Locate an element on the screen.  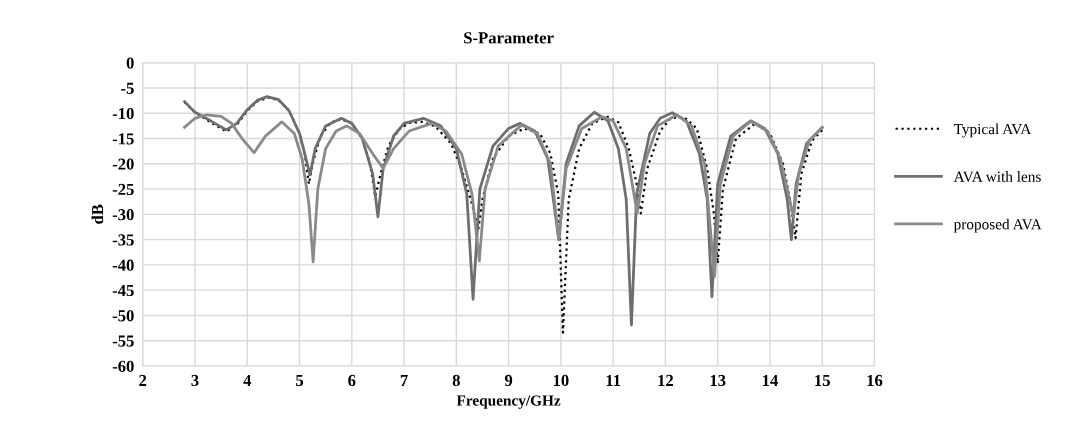
y-tick-label: -50 is located at coordinates (123, 316).